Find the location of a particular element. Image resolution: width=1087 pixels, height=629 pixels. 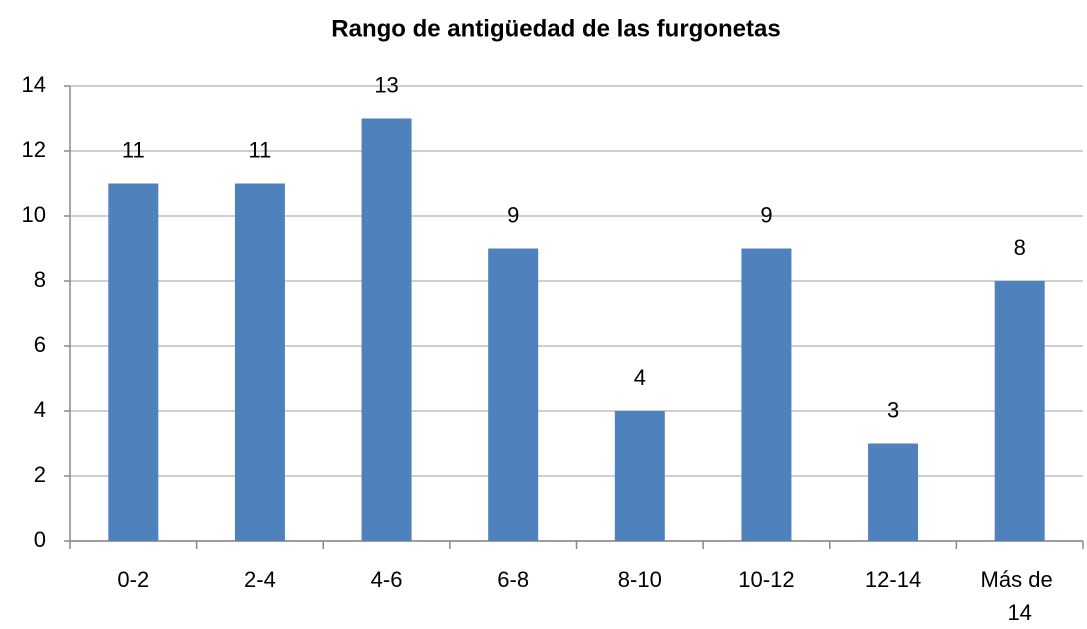

x-tick-label: 12-14 is located at coordinates (893, 579).